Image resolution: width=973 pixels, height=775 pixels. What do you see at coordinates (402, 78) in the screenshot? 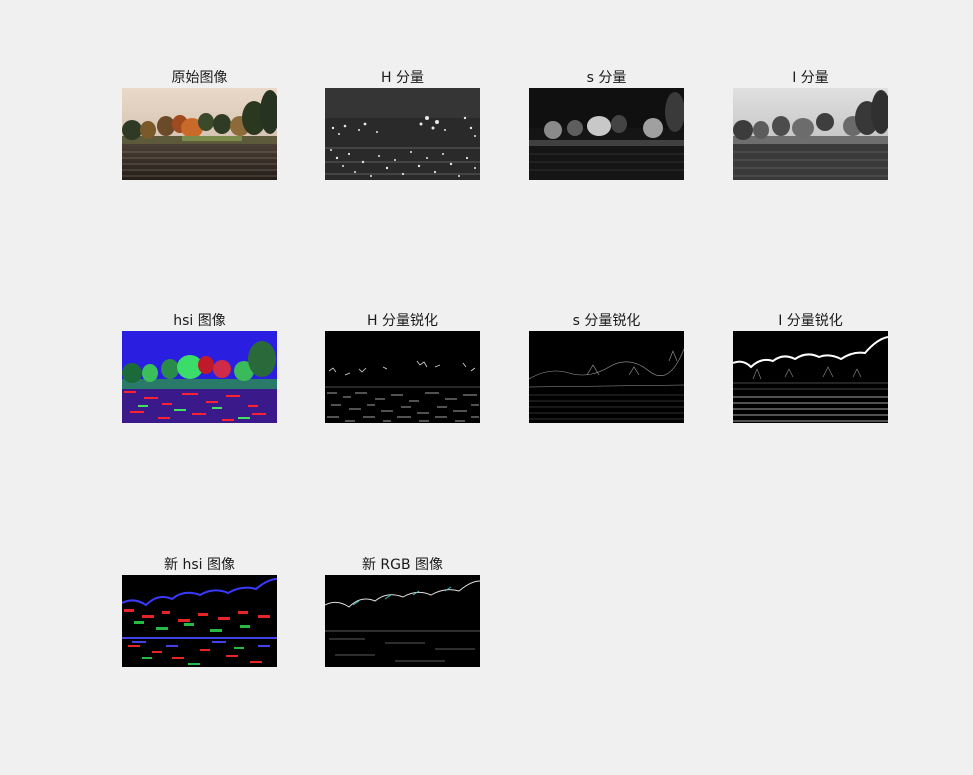
I see `panel-title: H 分量` at bounding box center [402, 78].